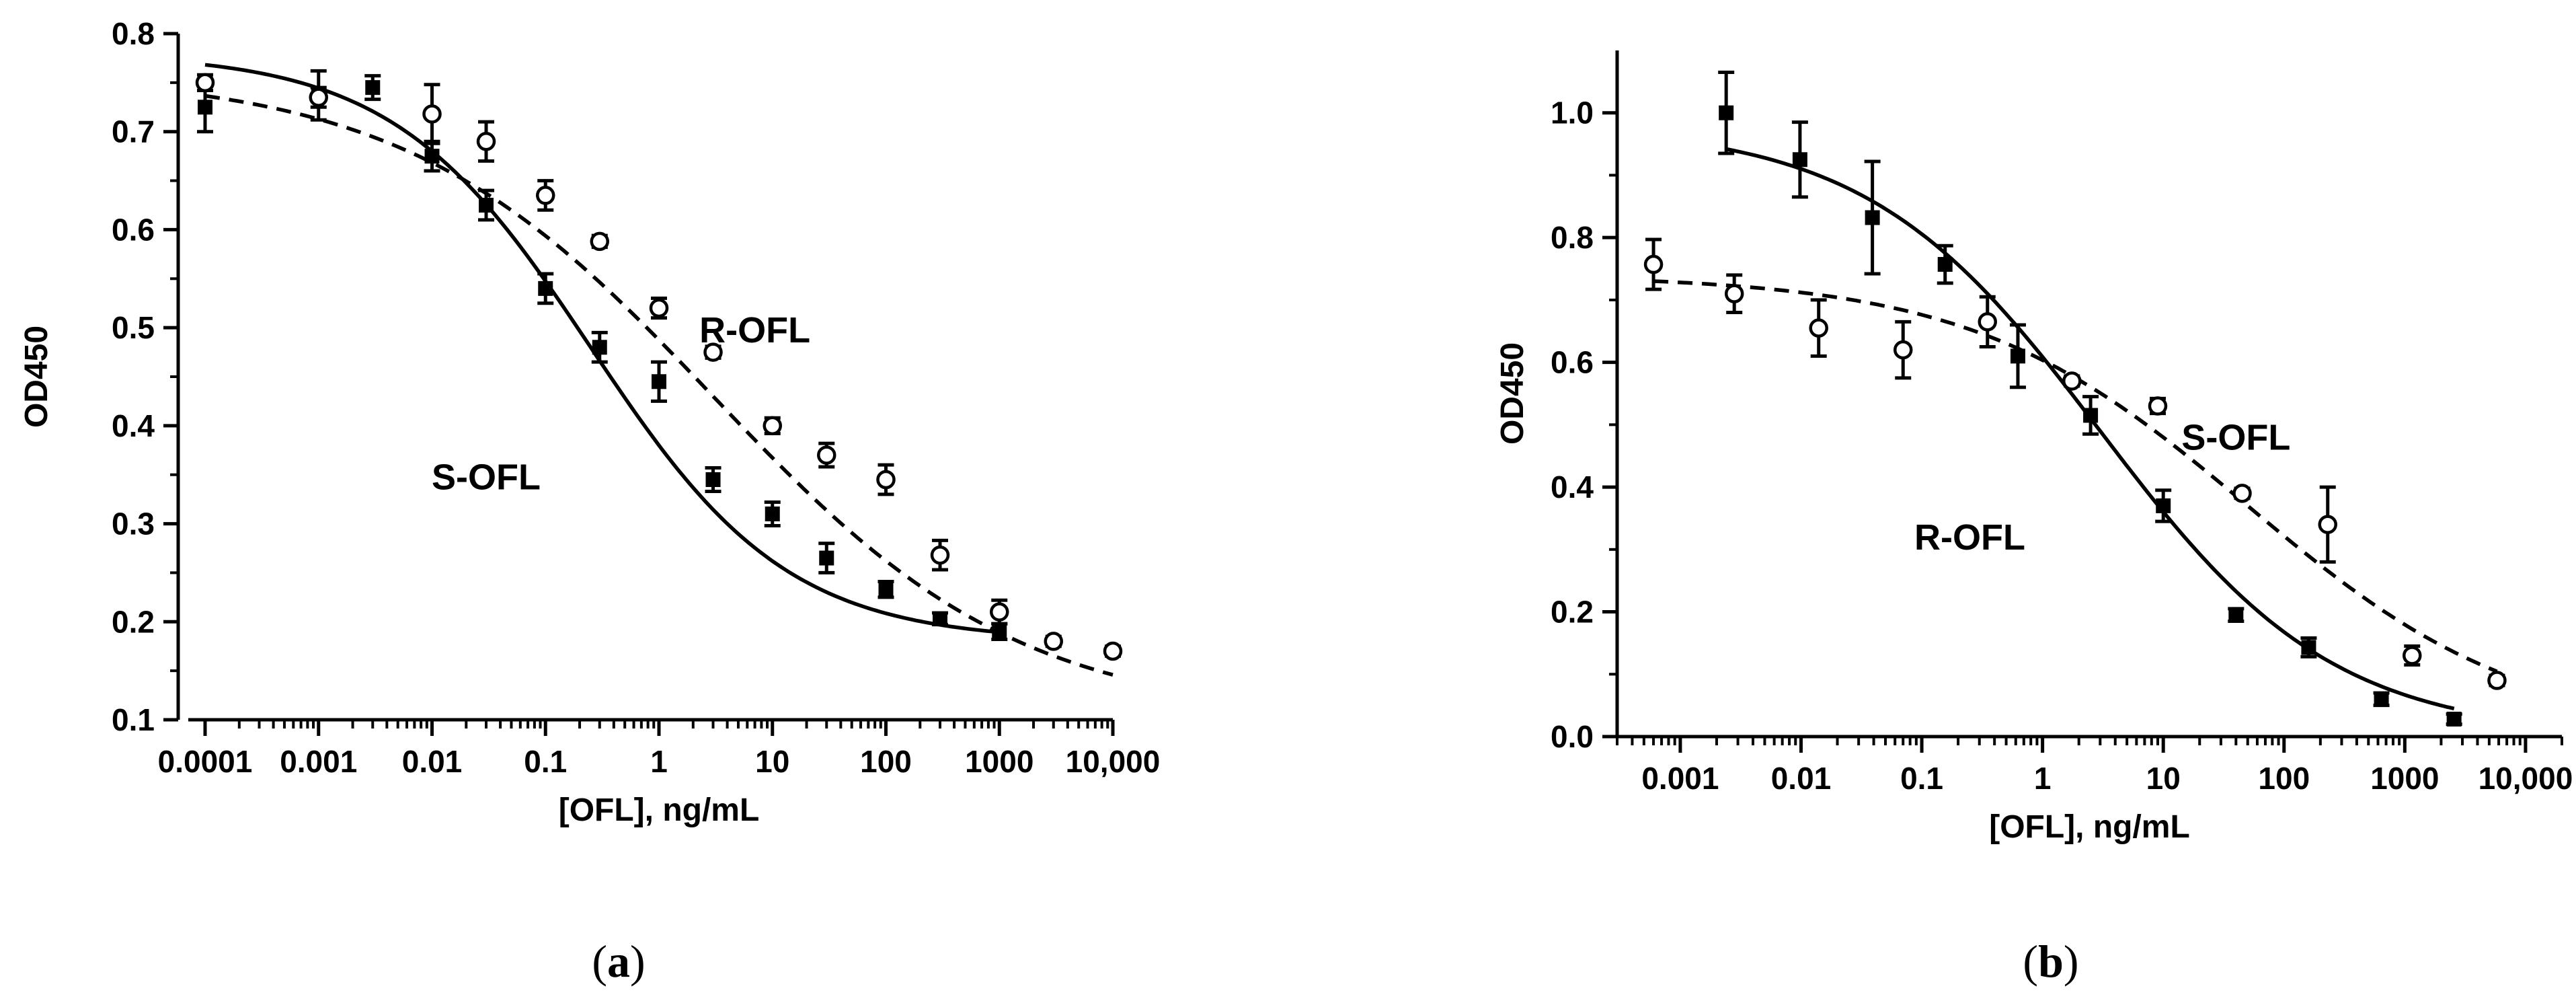 This screenshot has width=2576, height=1007. What do you see at coordinates (2076, 476) in the screenshot?
I see `s-ofl-fit-curve` at bounding box center [2076, 476].